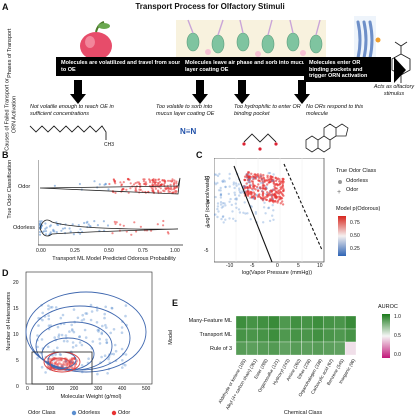 Image resolution: width=420 pixels, height=420 pixels. What do you see at coordinates (188, 131) in the screenshot?
I see `nitrous-oxide-icon: N≡N` at bounding box center [188, 131].